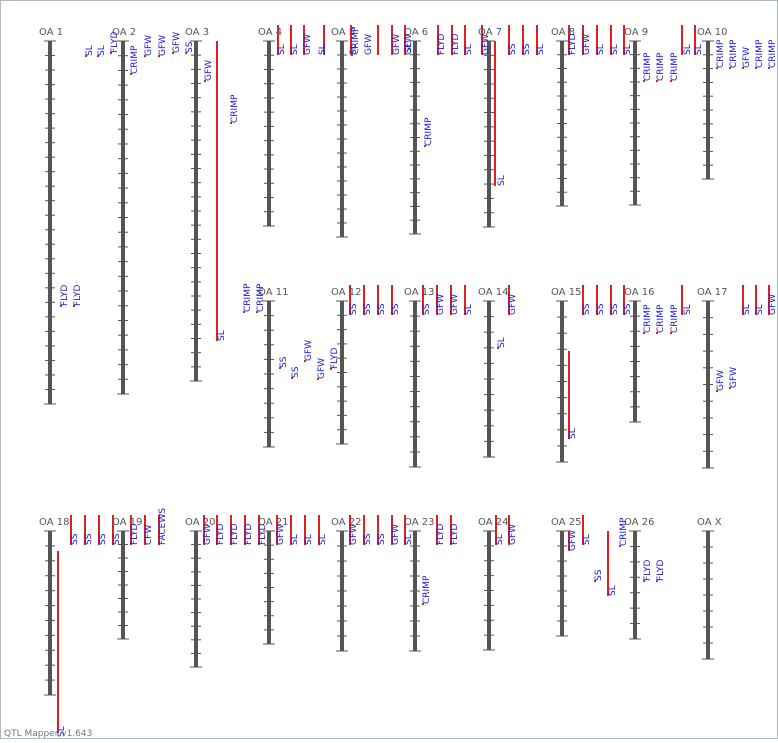 The image size is (778, 743). Describe the element at coordinates (712, 292) in the screenshot. I see `chromosome-label: OA 17` at that location.